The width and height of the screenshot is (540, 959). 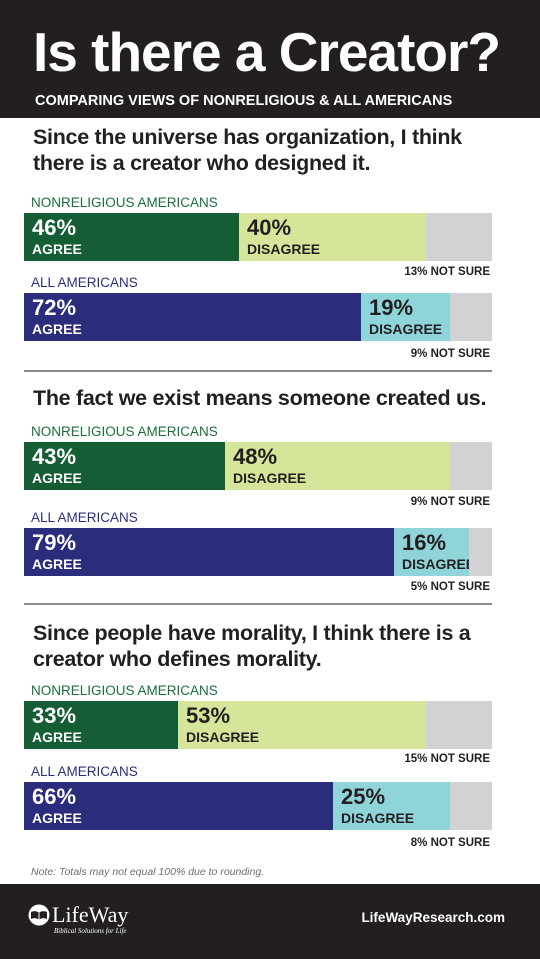 I want to click on disagree-percent: 53%, so click(x=208, y=715).